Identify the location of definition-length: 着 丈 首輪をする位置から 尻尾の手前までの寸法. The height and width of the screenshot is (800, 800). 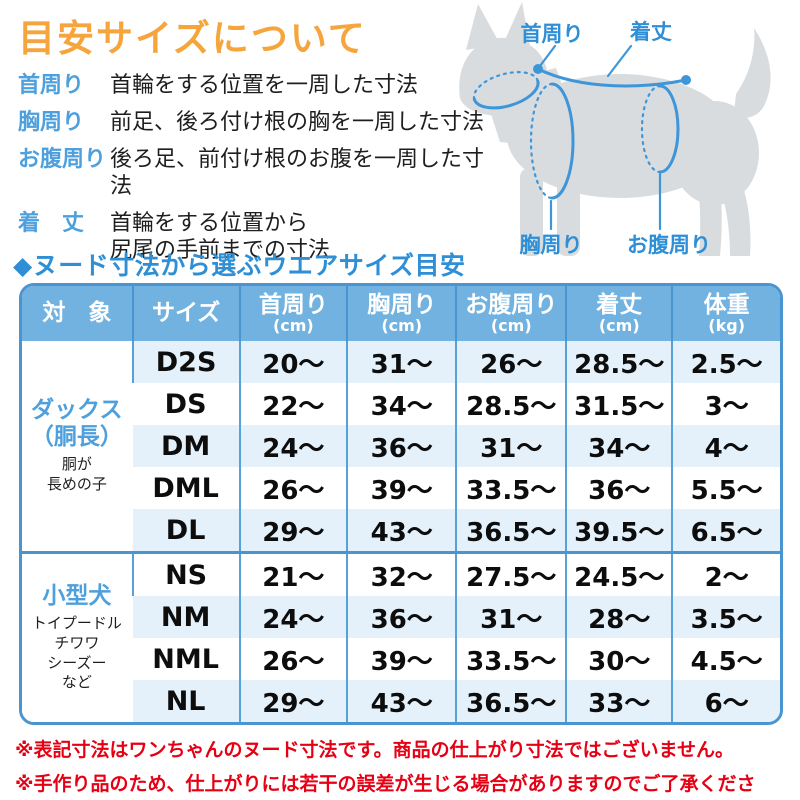
(253, 237).